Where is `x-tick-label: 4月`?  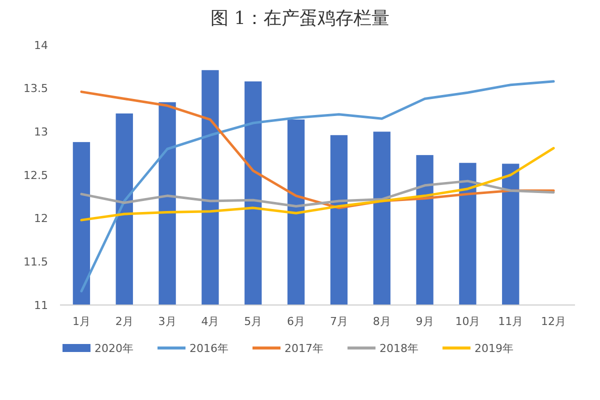
x-tick-label: 4月 is located at coordinates (210, 321).